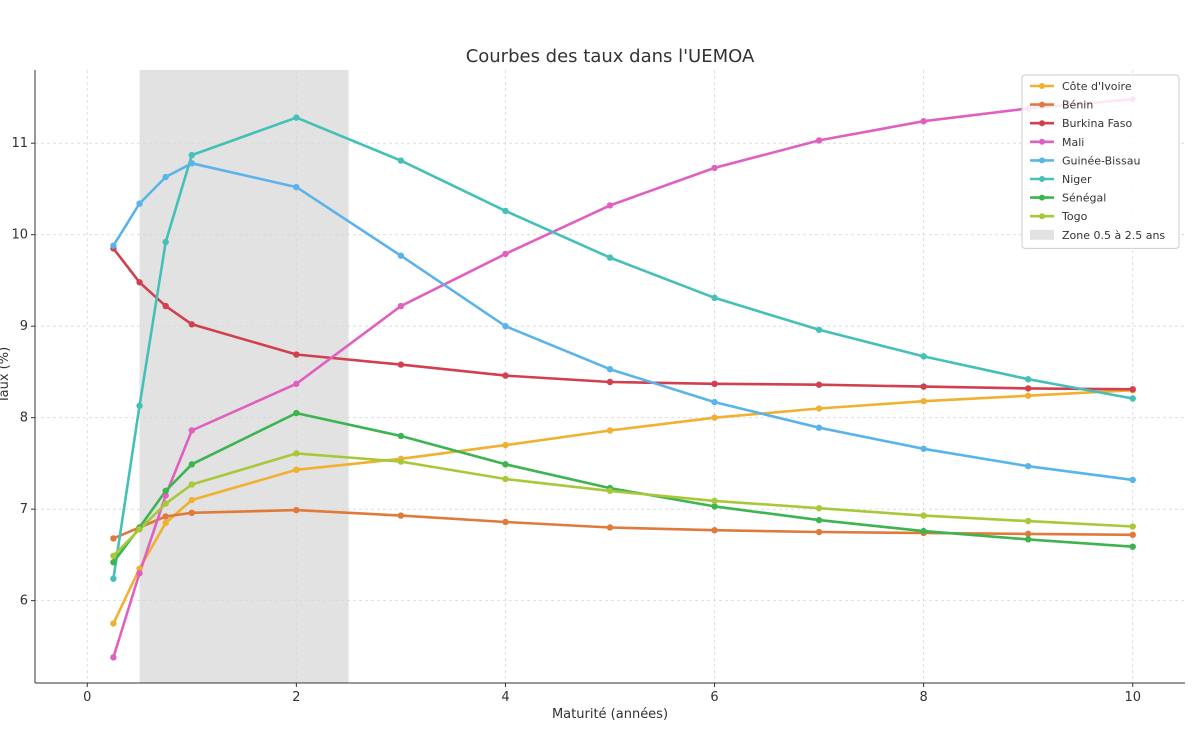 The height and width of the screenshot is (730, 1200). I want to click on legend-label: Niger, so click(1077, 179).